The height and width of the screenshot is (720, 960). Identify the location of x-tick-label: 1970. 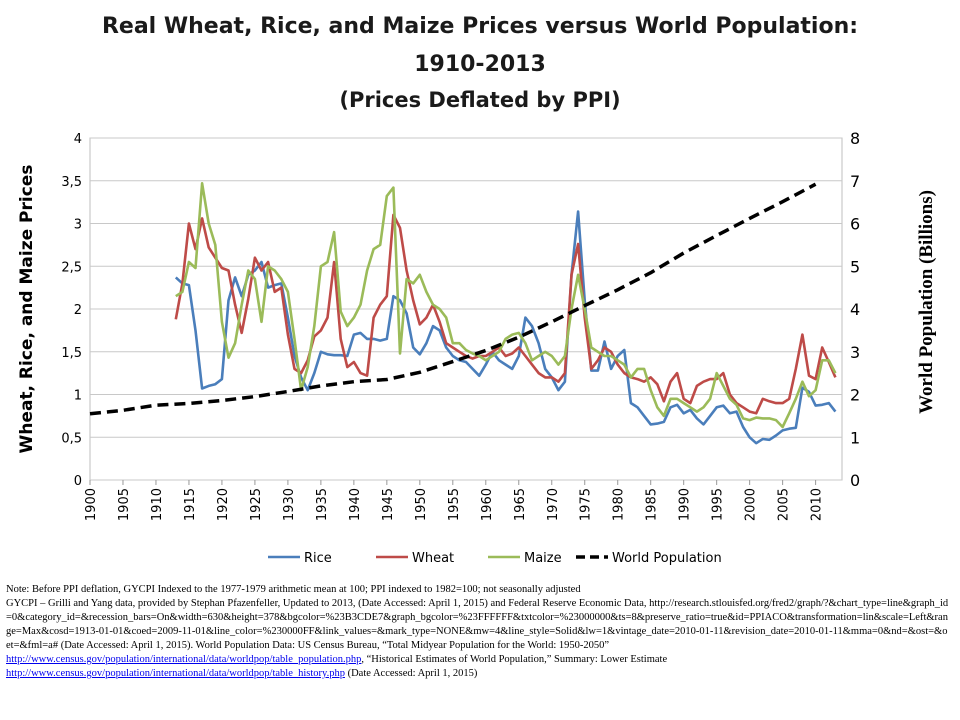
(553, 504).